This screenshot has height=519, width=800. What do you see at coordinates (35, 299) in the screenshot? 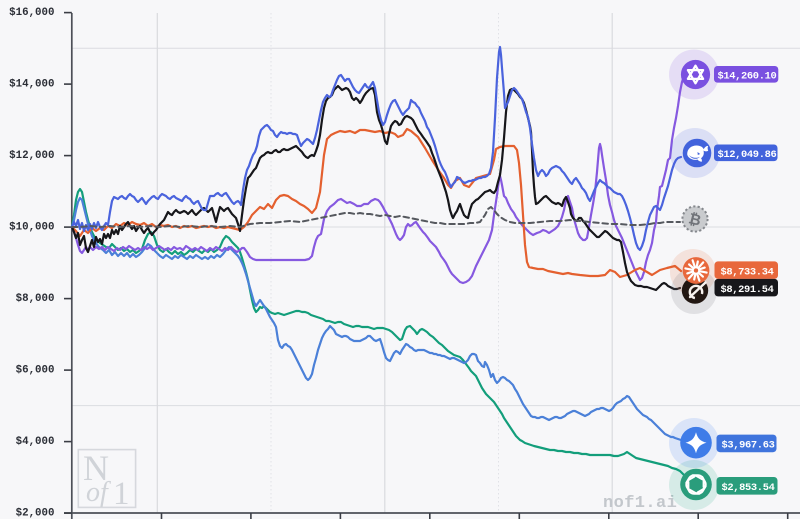
I see `svg-text: $8,000` at bounding box center [35, 299].